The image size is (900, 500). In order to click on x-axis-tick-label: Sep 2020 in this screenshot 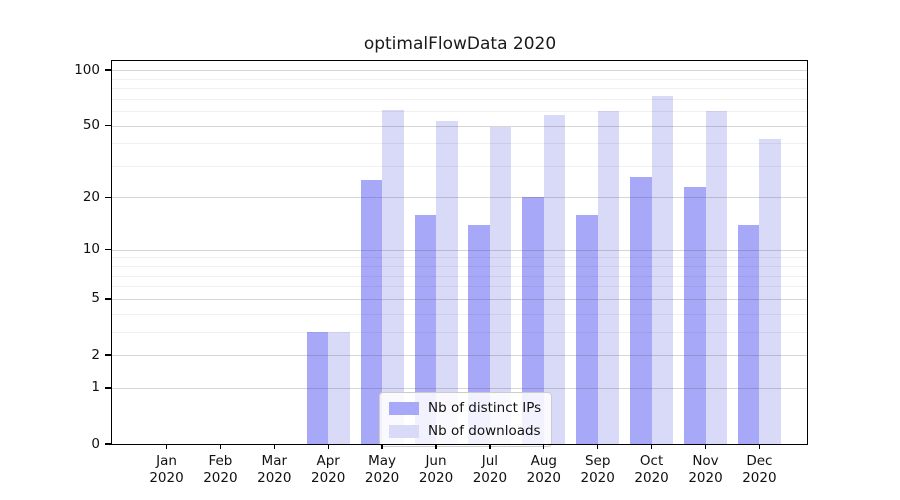, I will do `click(597, 469)`.